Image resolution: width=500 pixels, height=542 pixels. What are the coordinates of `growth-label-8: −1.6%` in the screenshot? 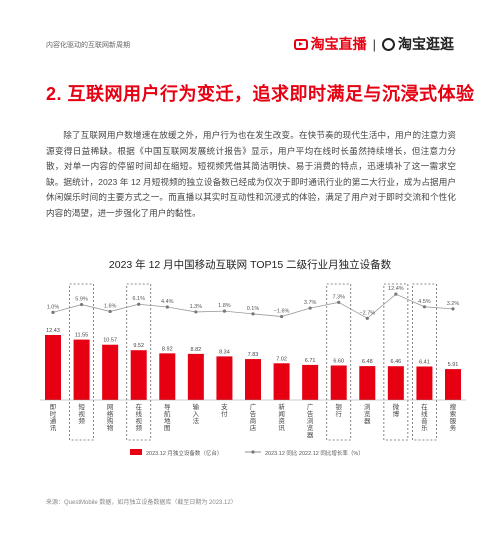 It's located at (282, 312).